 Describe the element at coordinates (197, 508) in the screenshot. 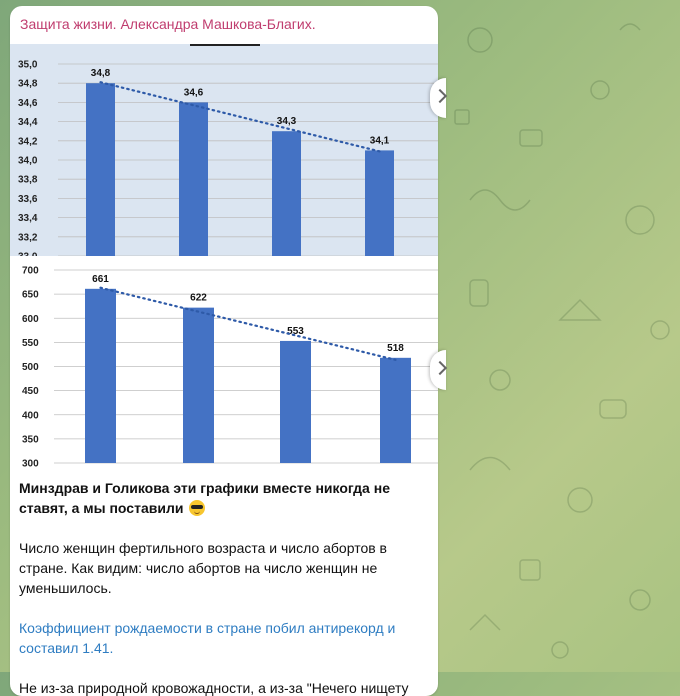

I see `sunglasses-emoji-icon` at that location.